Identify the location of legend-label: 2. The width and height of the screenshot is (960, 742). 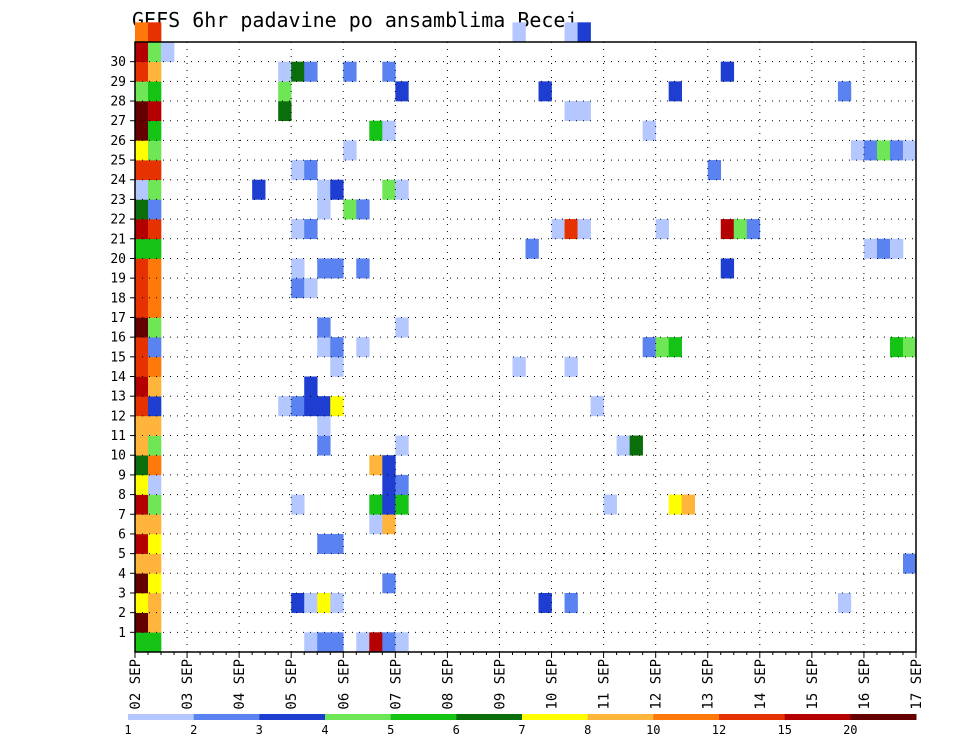
(193, 730).